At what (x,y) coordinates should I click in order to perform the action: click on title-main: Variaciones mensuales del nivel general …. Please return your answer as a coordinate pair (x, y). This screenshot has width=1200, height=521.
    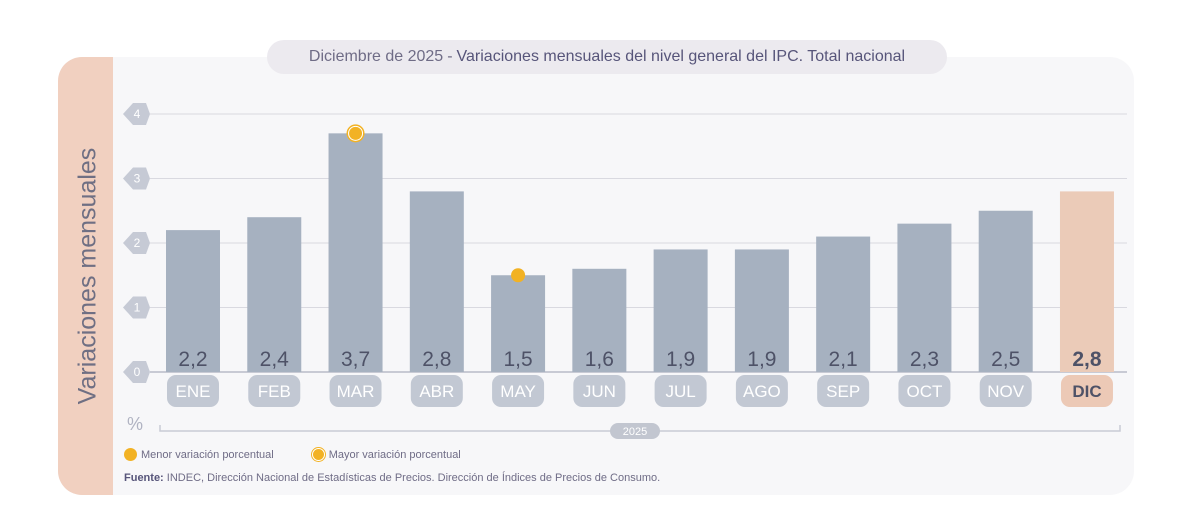
    Looking at the image, I should click on (681, 56).